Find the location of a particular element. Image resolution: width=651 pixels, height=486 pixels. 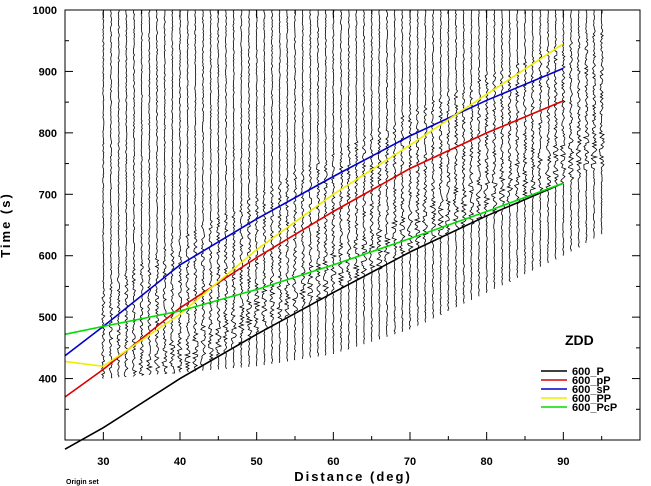

legend-label: 600_PcP is located at coordinates (594, 408).